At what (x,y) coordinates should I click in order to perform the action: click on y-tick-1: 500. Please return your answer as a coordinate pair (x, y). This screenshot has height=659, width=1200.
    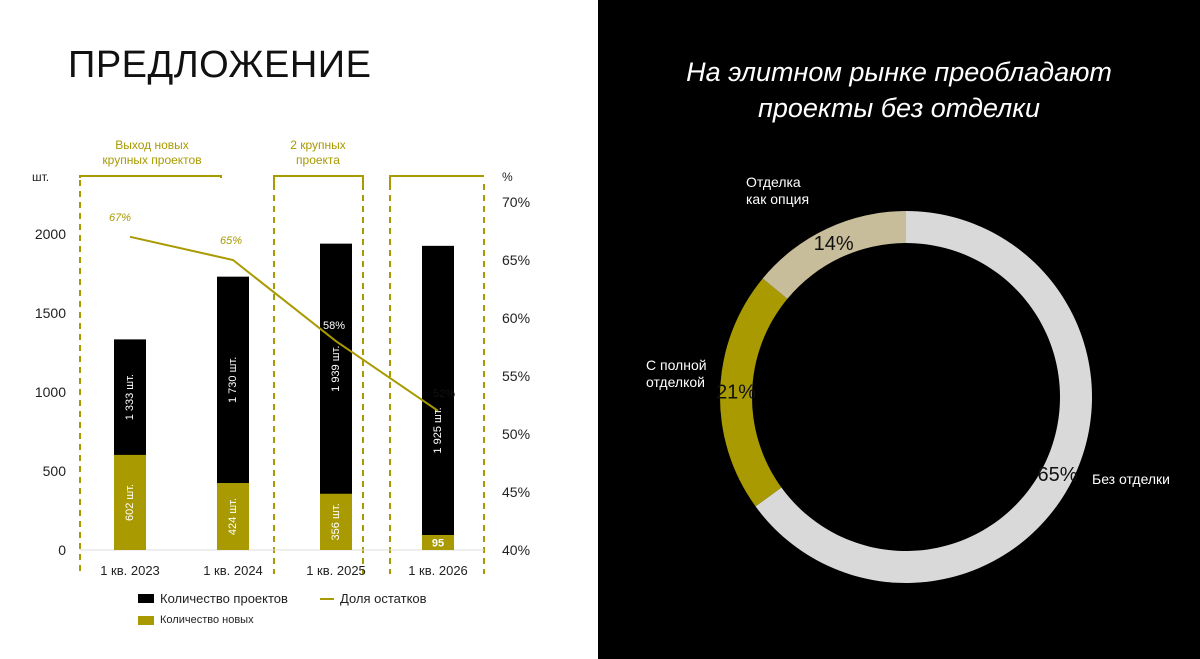
    Looking at the image, I should click on (55, 471).